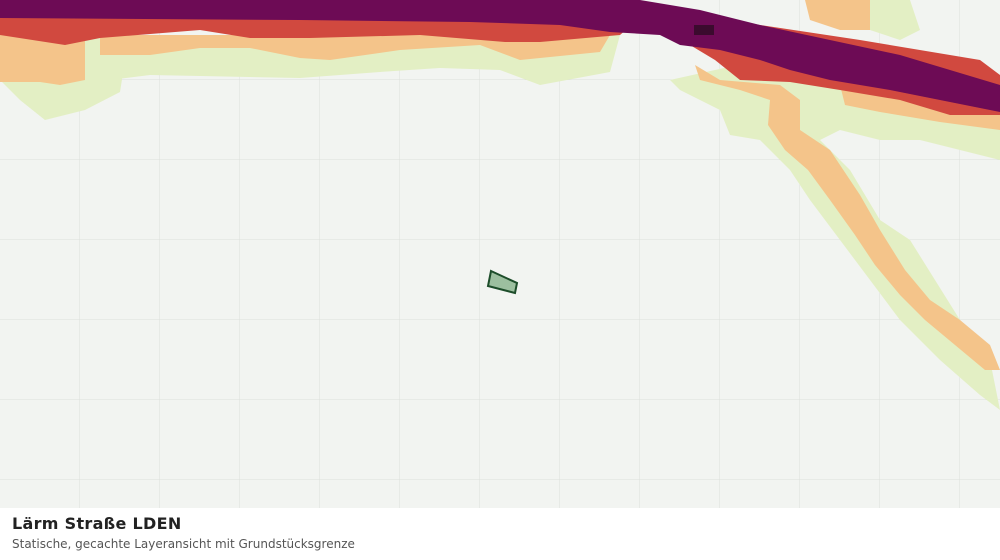  I want to click on map-title: Lärm Straße LDEN, so click(97, 523).